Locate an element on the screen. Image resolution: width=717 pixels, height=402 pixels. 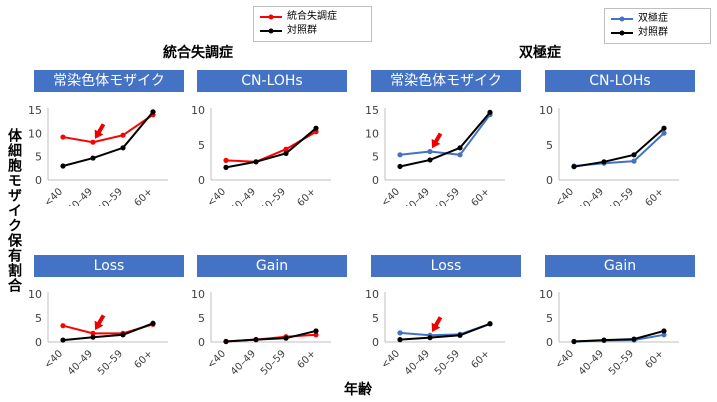
group-title-bipolar: 双極症 is located at coordinates (540, 53).